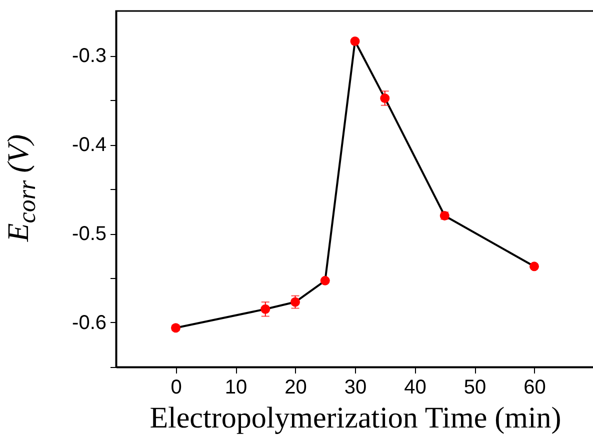  I want to click on x-tick-label: 0, so click(176, 387).